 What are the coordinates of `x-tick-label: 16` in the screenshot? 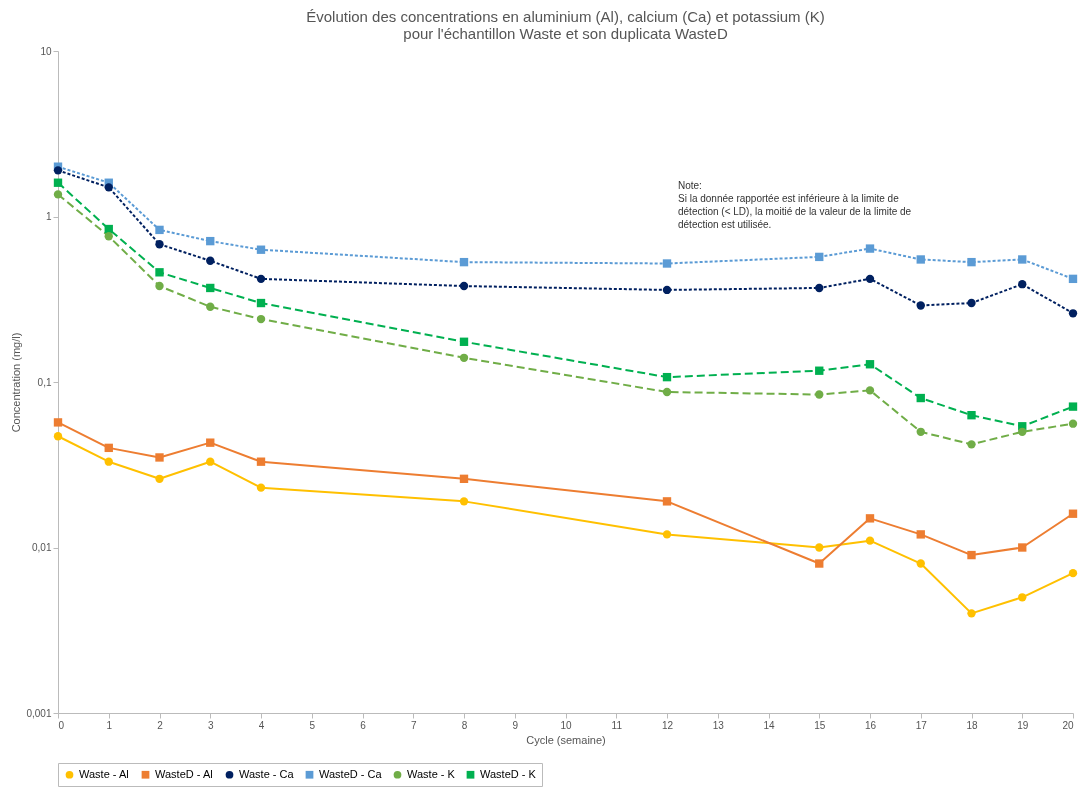 It's located at (870, 725).